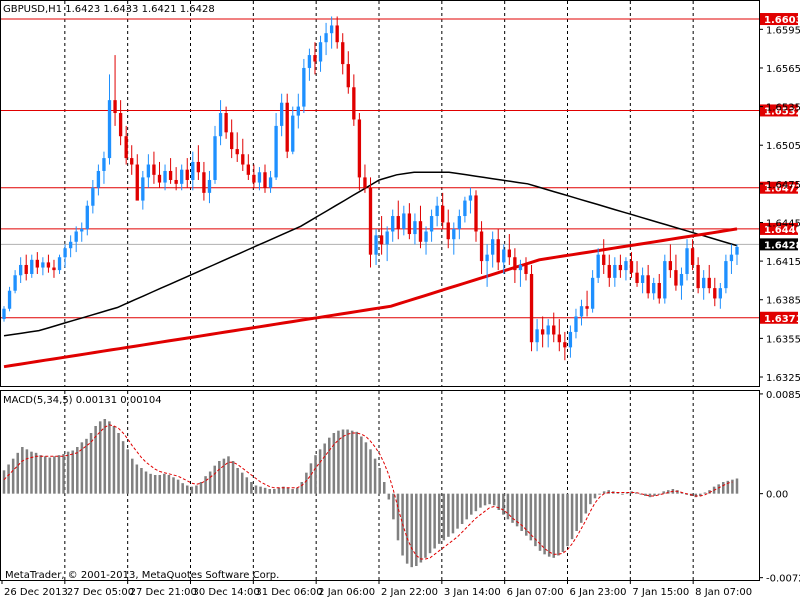 This screenshot has width=800, height=600. What do you see at coordinates (226, 592) in the screenshot?
I see `x-tick-label: 30 Dec 14:00` at bounding box center [226, 592].